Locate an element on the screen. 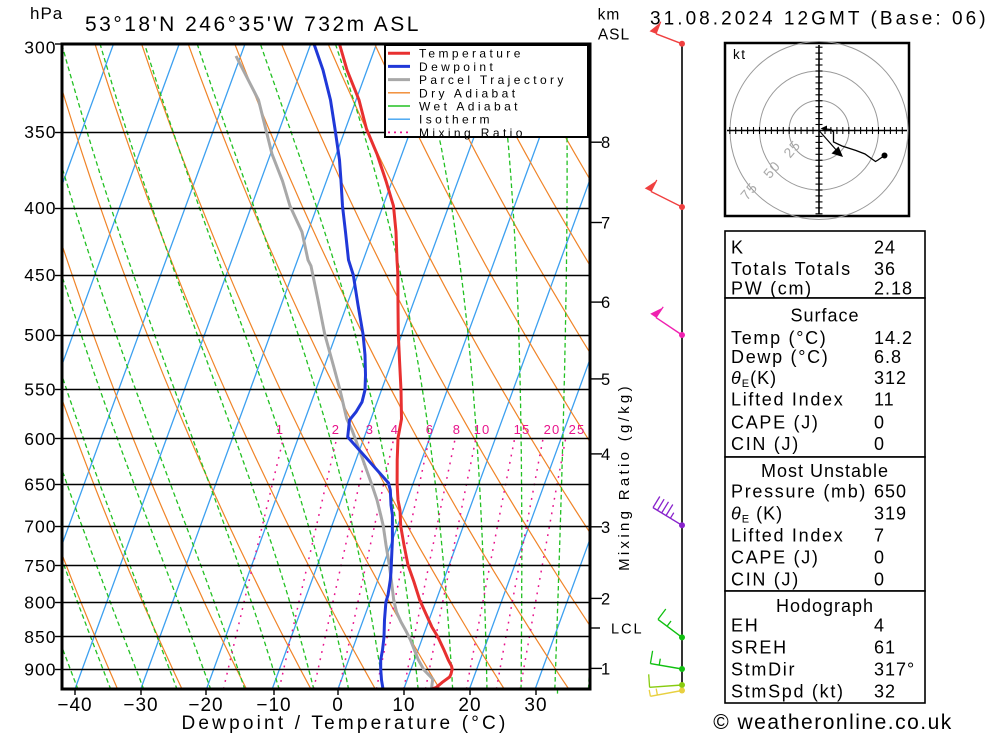 The width and height of the screenshot is (1000, 738). svg-text: 300 is located at coordinates (40, 48).